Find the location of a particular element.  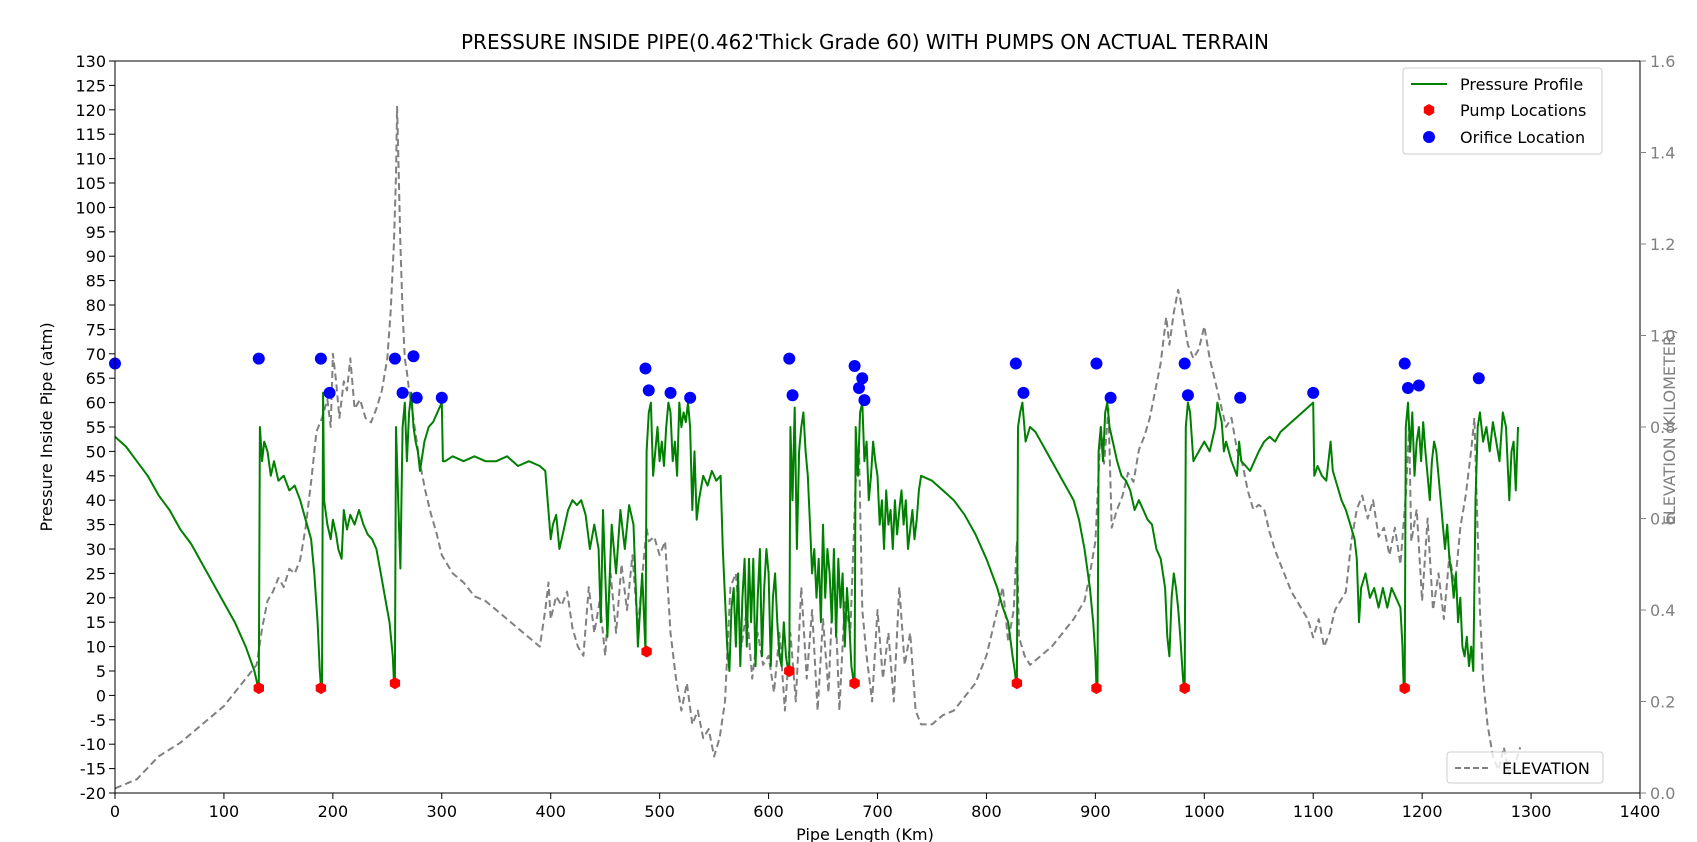

x-tick-label: 700 is located at coordinates (877, 811).